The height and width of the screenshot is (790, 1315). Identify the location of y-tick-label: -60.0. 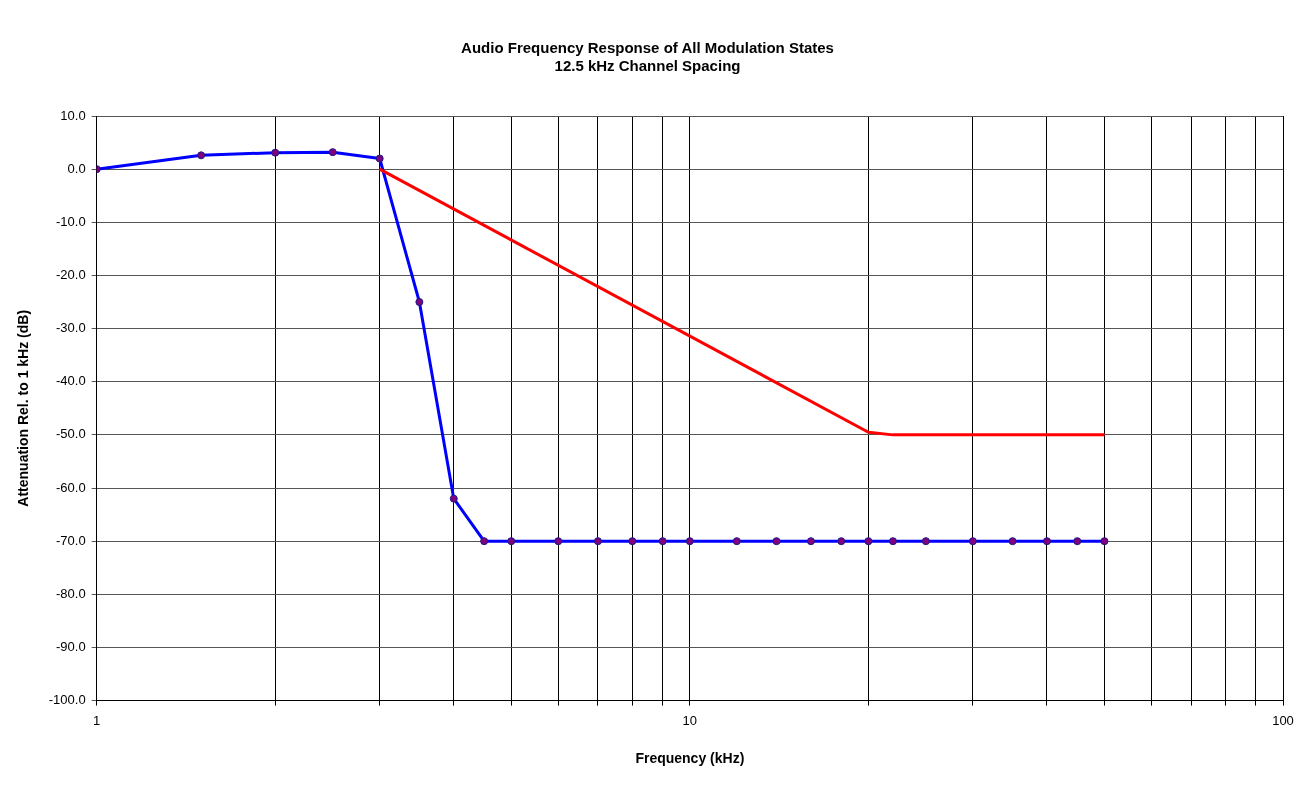
(71, 487).